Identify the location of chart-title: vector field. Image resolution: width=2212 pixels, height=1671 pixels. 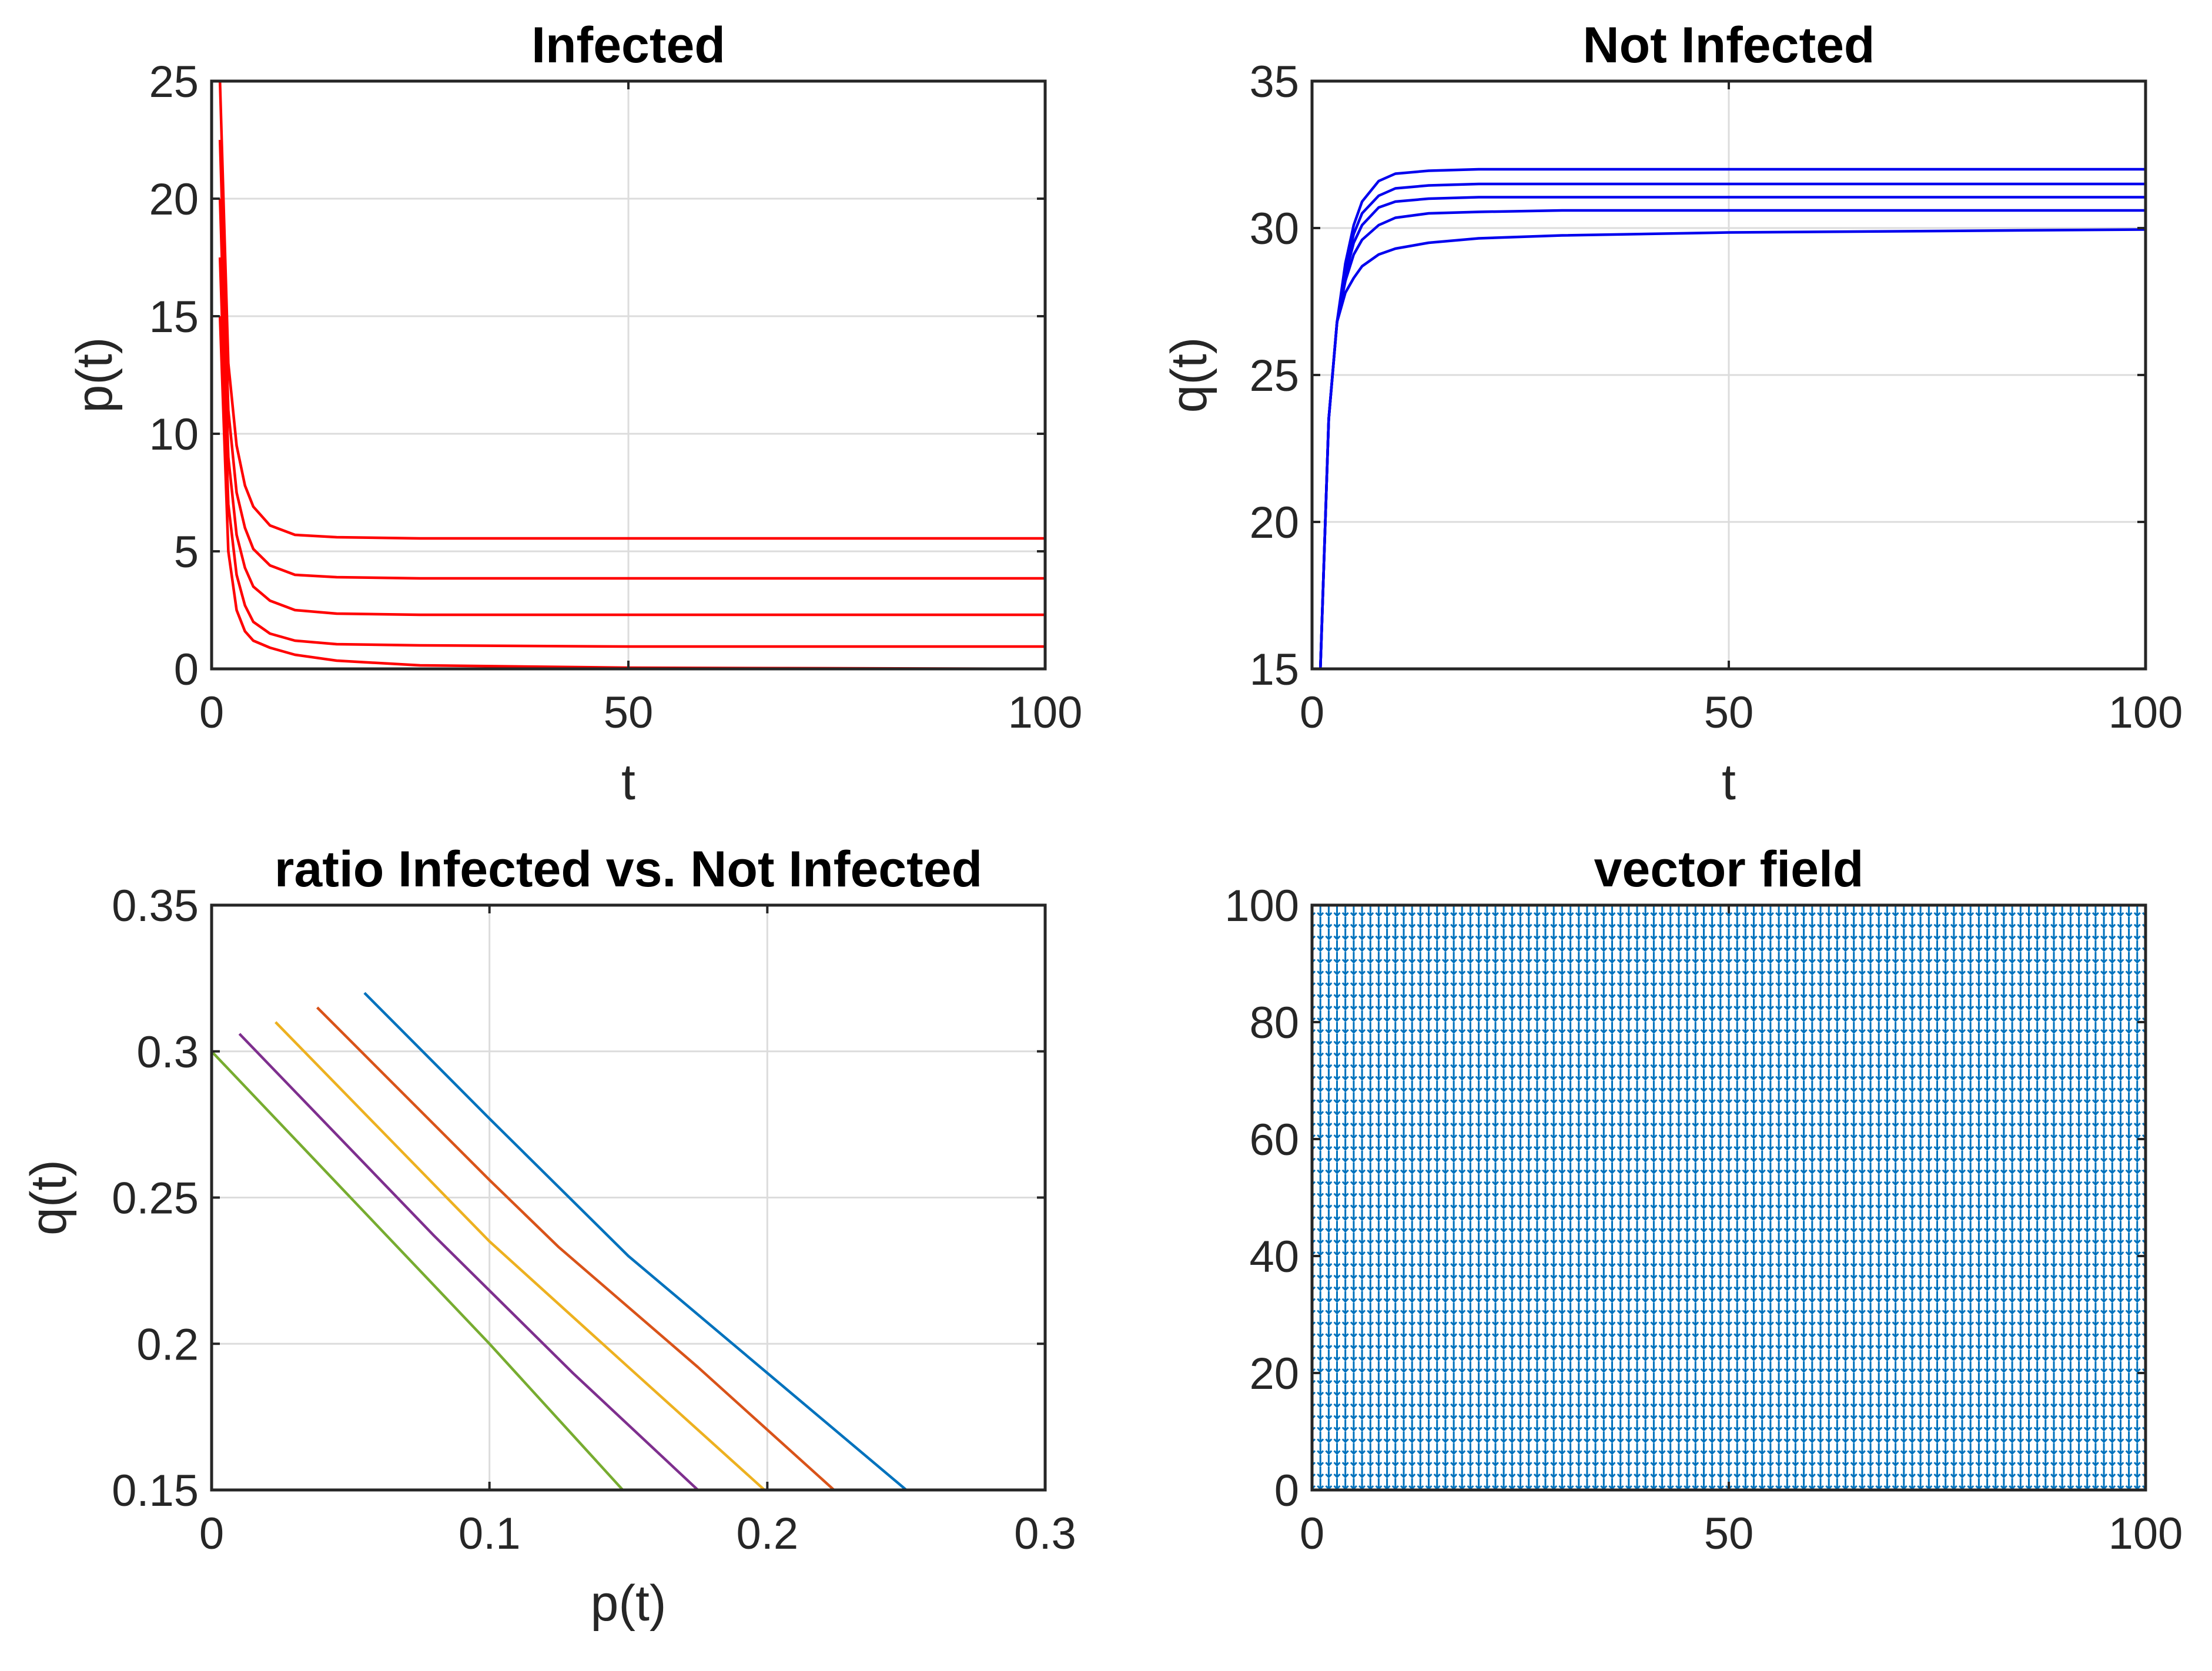
(1729, 869).